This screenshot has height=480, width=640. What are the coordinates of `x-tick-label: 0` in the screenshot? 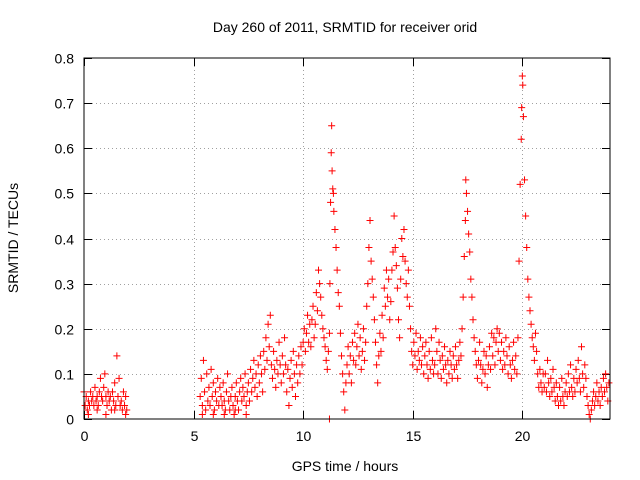 It's located at (85, 436).